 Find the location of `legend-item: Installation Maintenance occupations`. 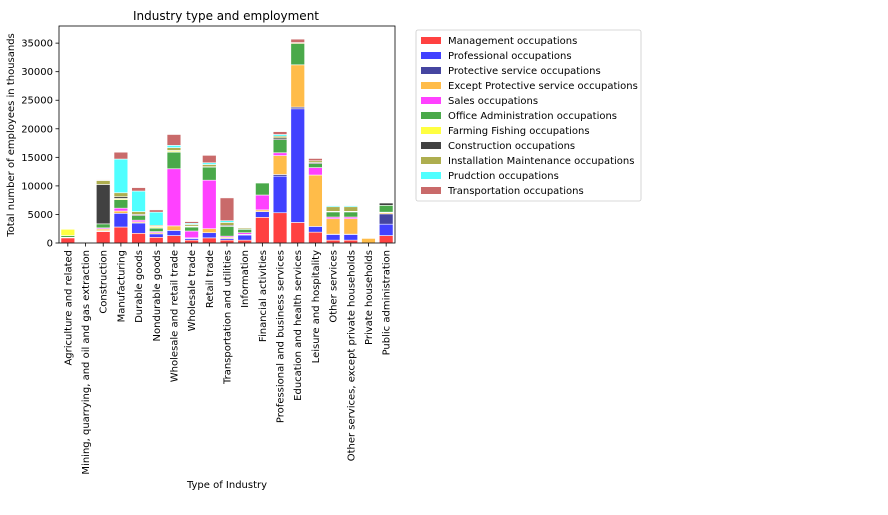

legend-item: Installation Maintenance occupations is located at coordinates (527, 161).